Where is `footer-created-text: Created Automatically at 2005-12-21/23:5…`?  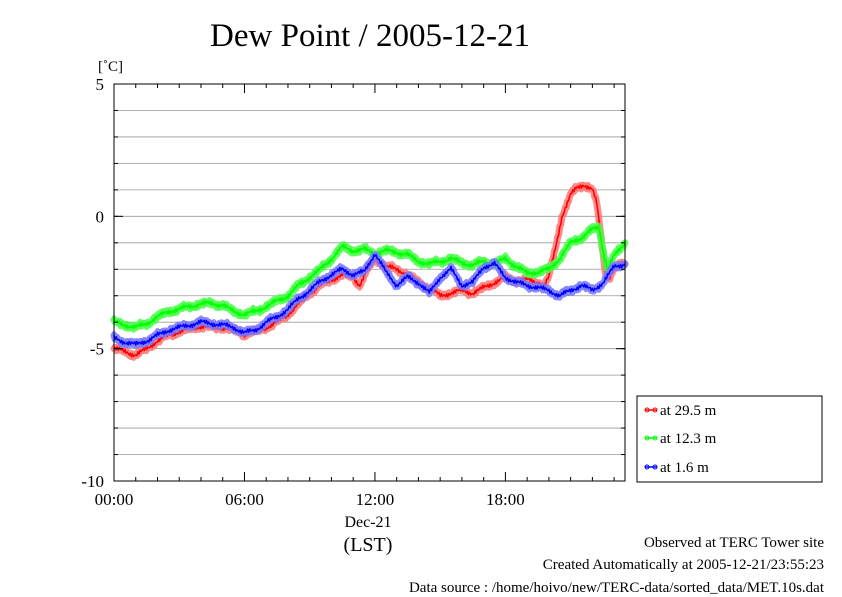
footer-created-text: Created Automatically at 2005-12-21/23:5… is located at coordinates (683, 565).